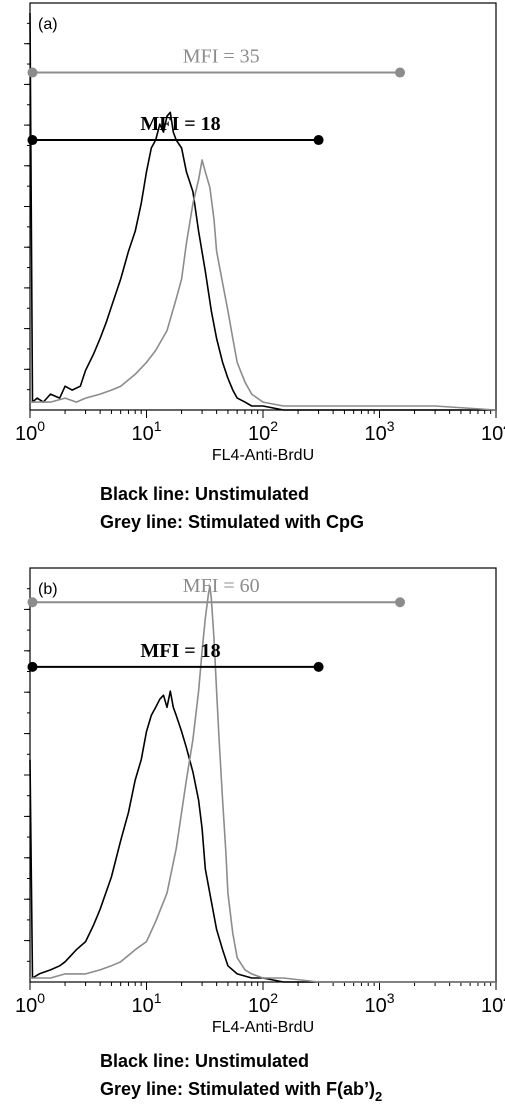  Describe the element at coordinates (48, 24) in the screenshot. I see `panel-label: (a)` at that location.